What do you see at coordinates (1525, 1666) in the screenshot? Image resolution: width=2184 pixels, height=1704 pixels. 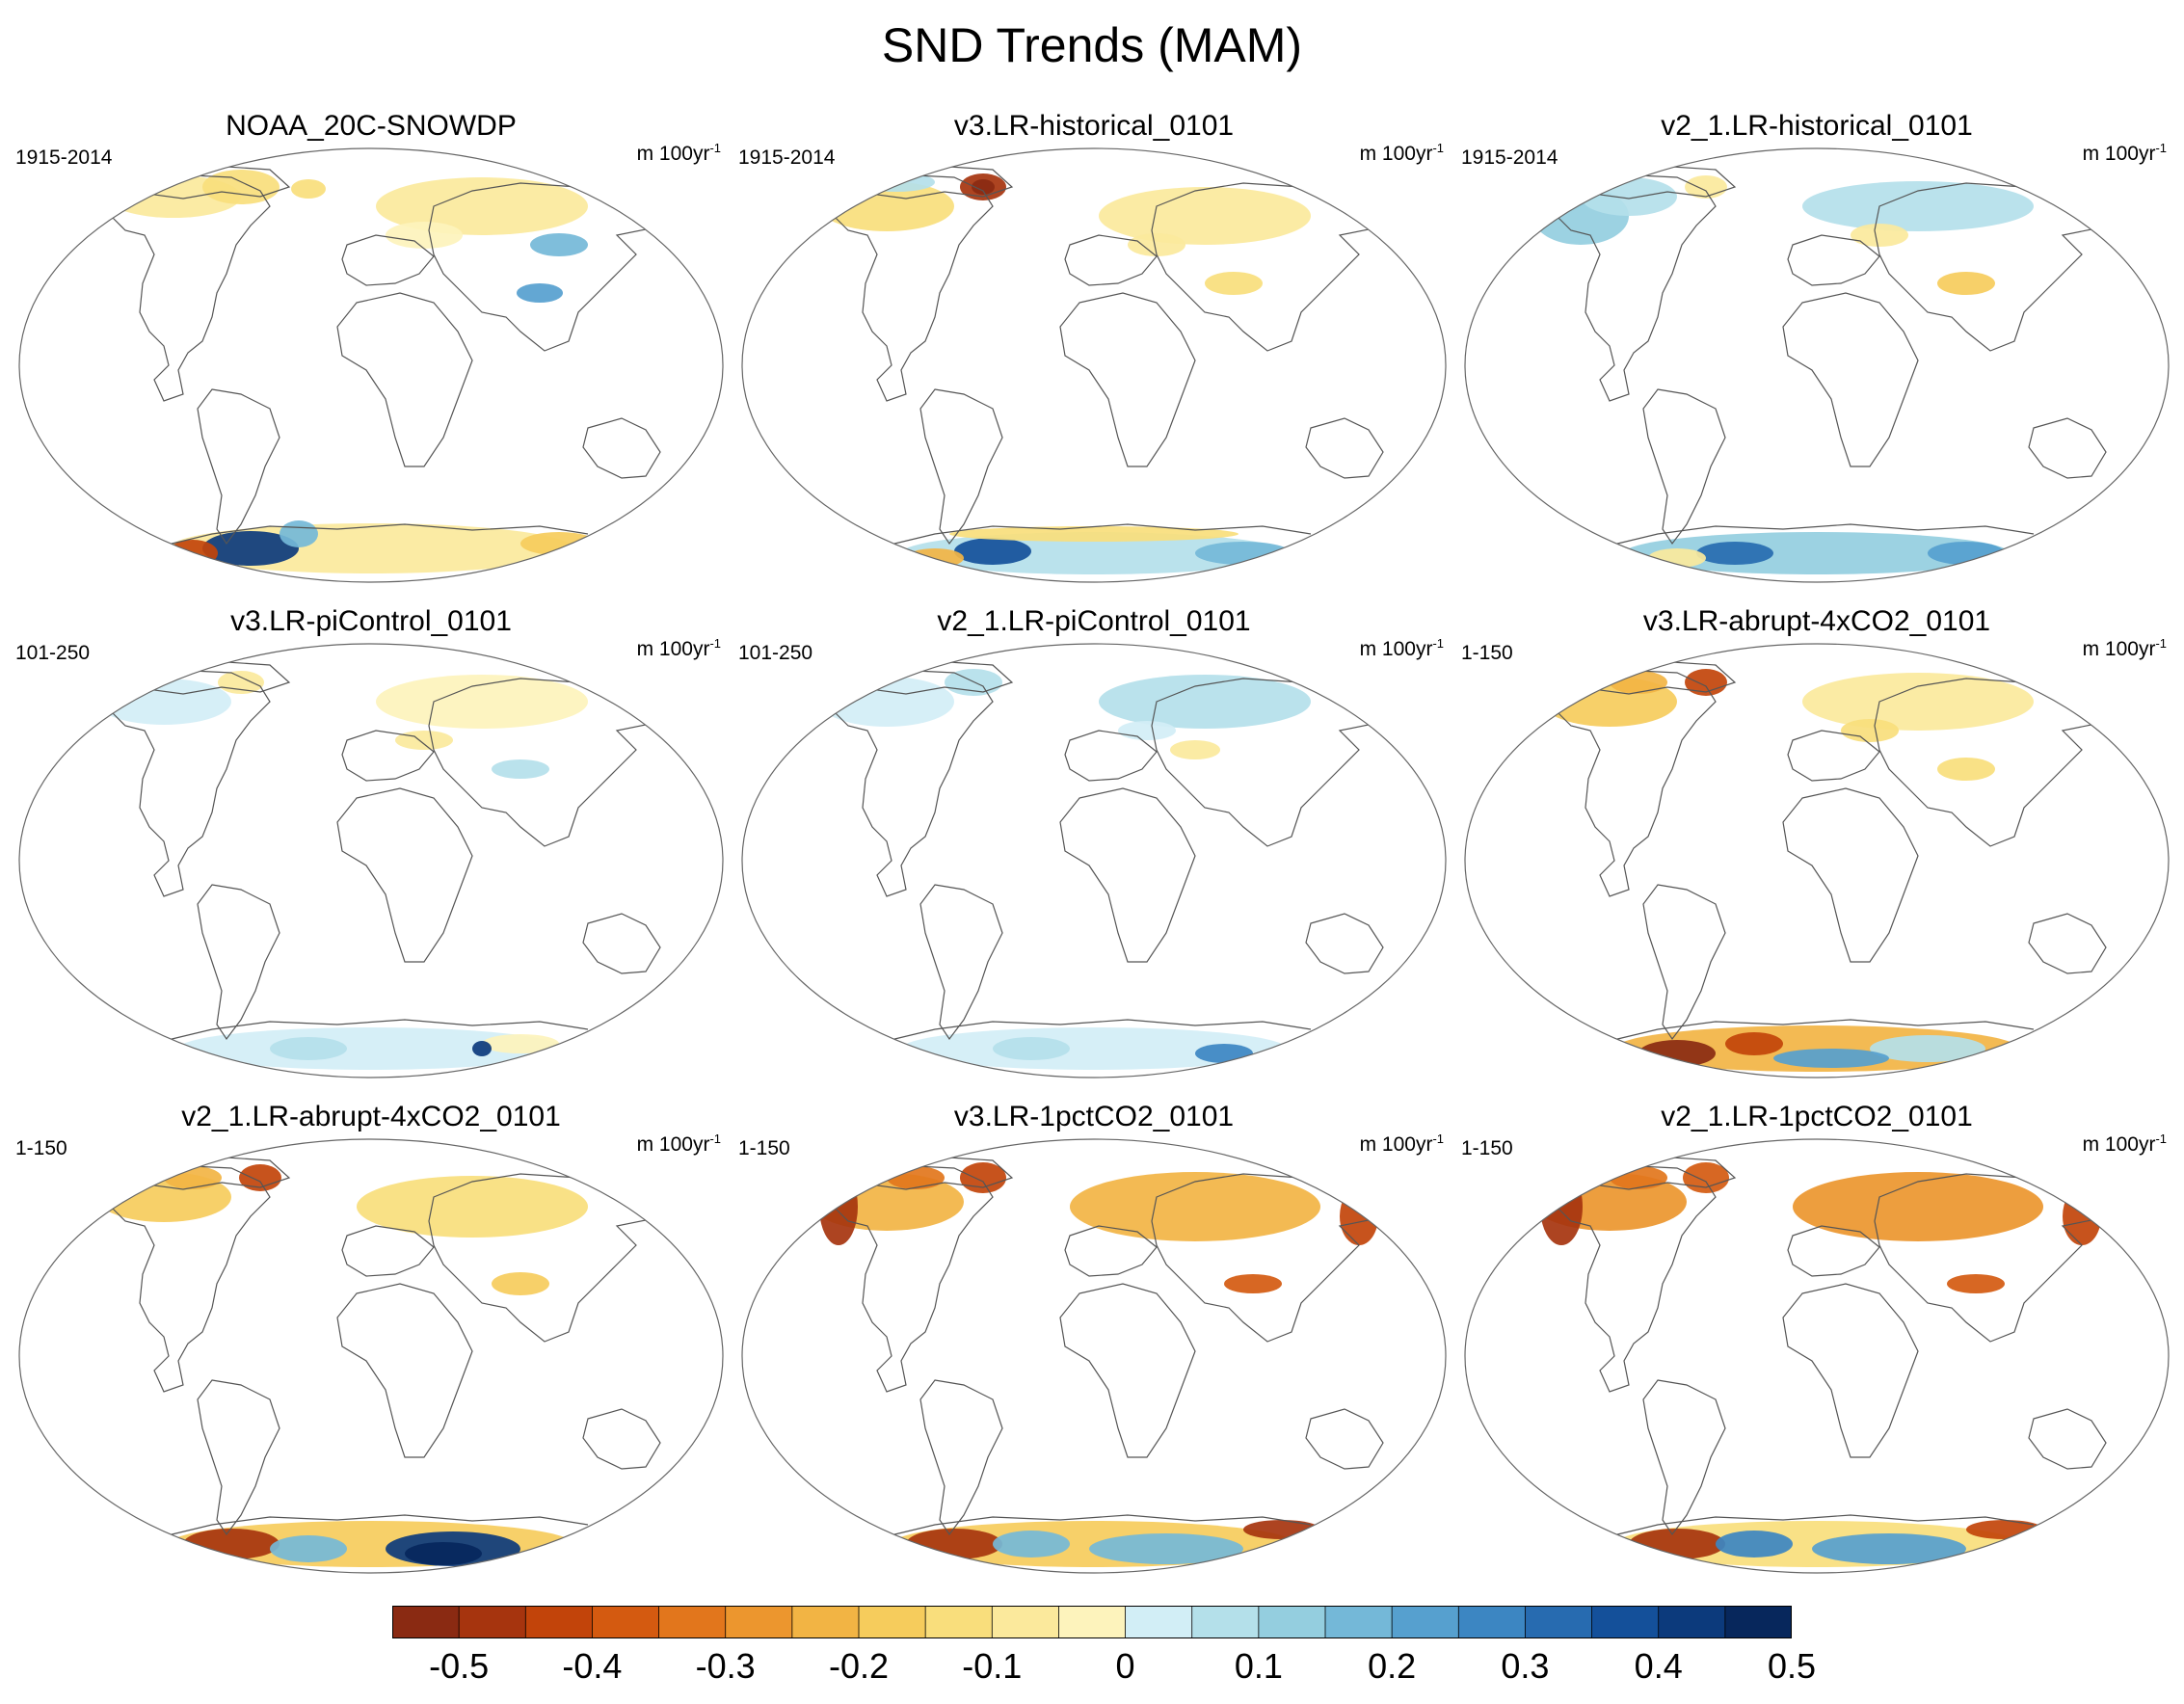 I see `colorbar-label: 0.3` at bounding box center [1525, 1666].